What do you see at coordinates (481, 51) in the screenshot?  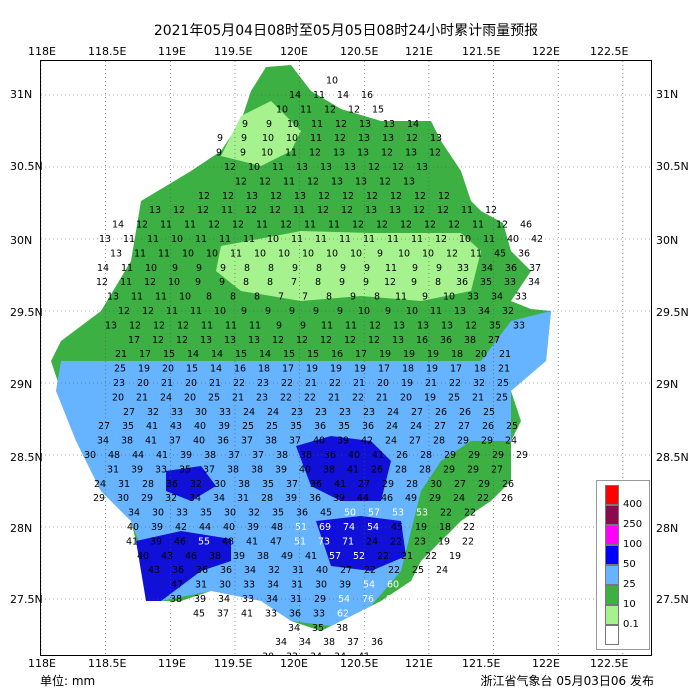 I see `x-tick-top: 121.5E` at bounding box center [481, 51].